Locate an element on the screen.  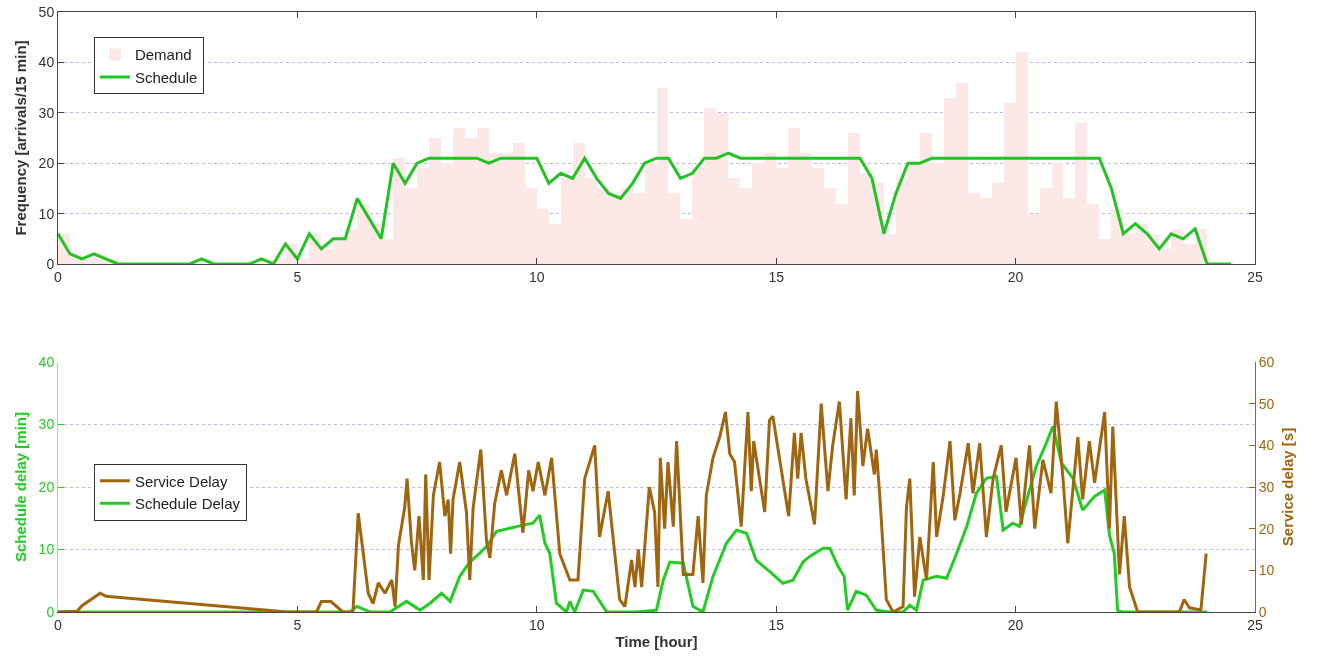
x-axis-title: Time [hour] is located at coordinates (656, 641).